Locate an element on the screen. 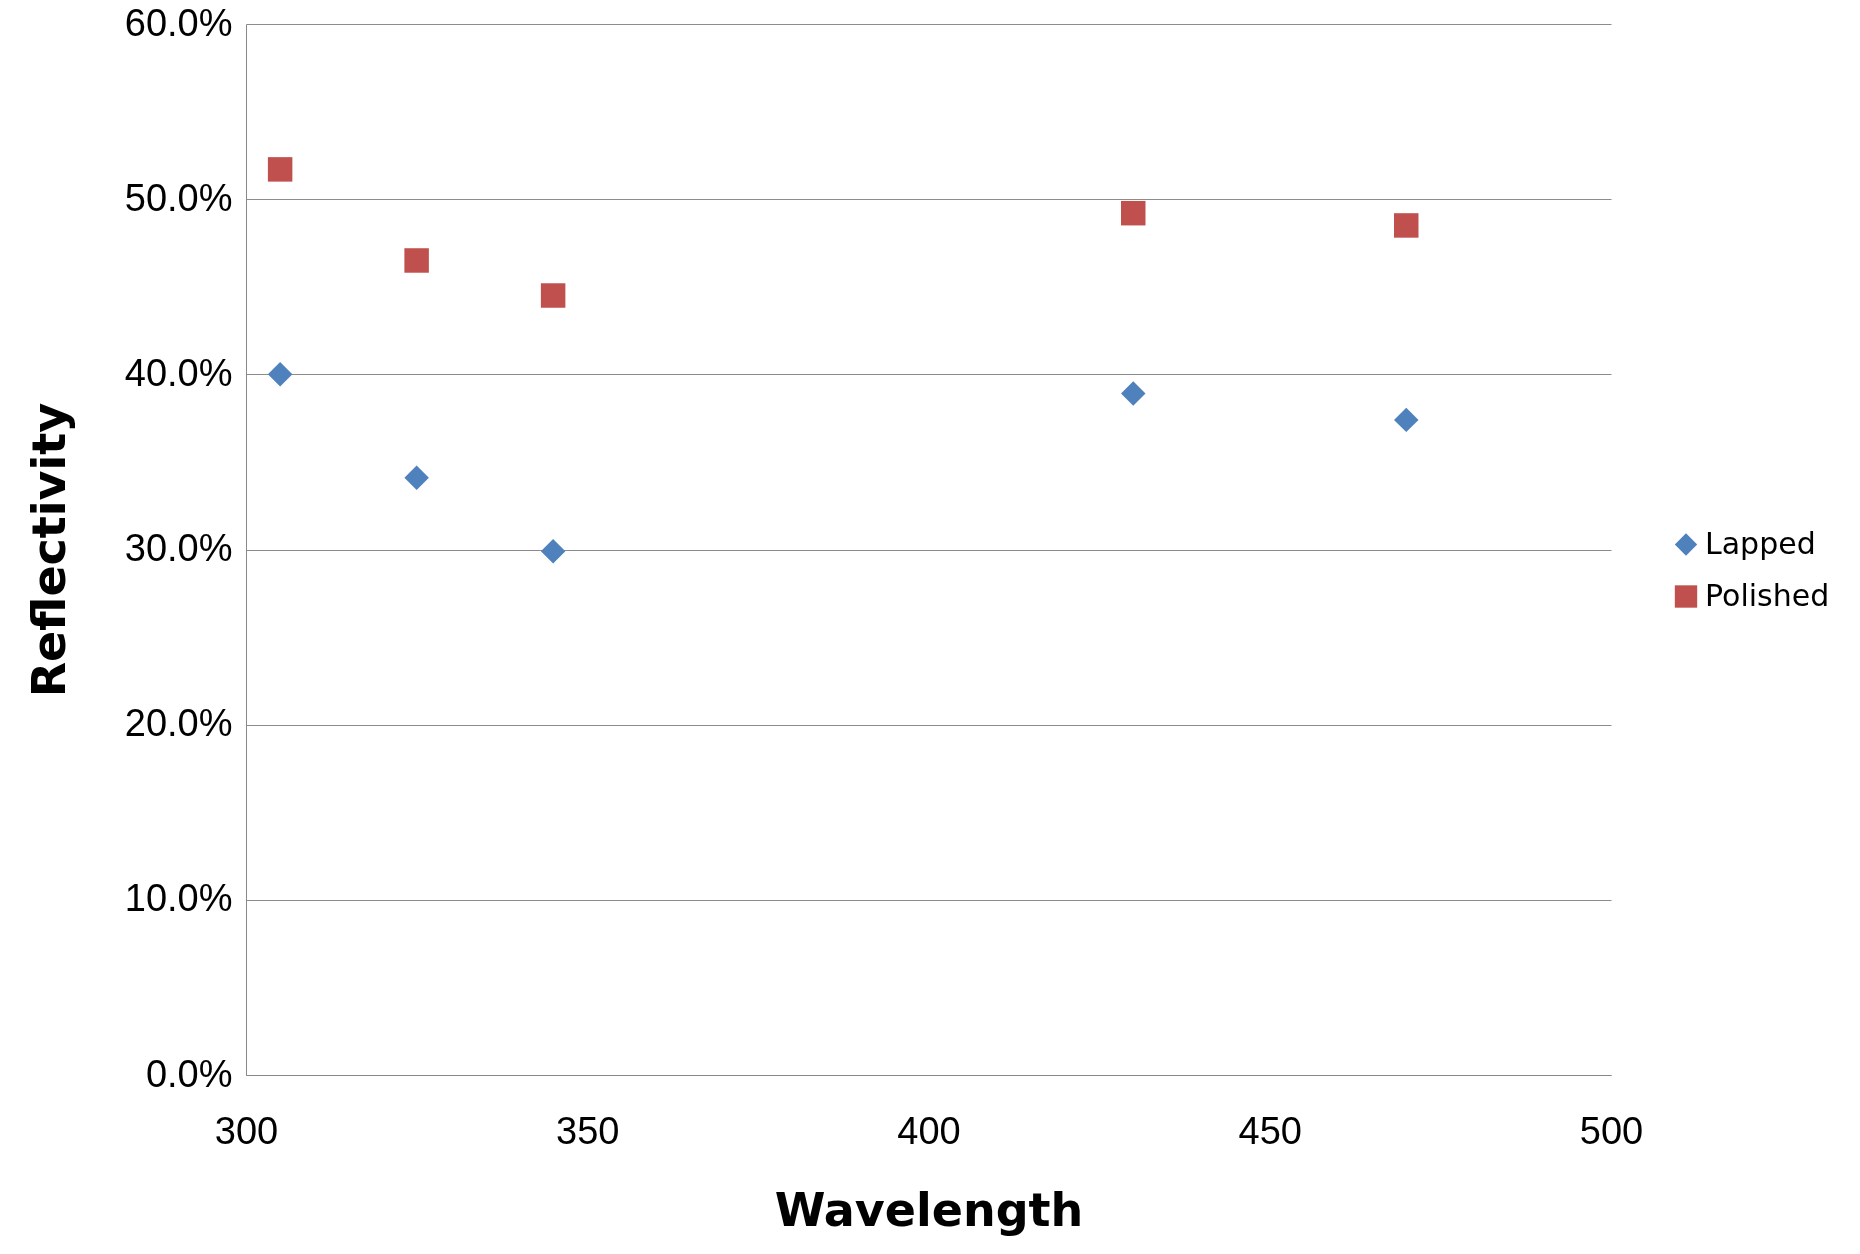 Image resolution: width=1860 pixels, height=1254 pixels. y-tick-label: 60.0% is located at coordinates (178, 22).